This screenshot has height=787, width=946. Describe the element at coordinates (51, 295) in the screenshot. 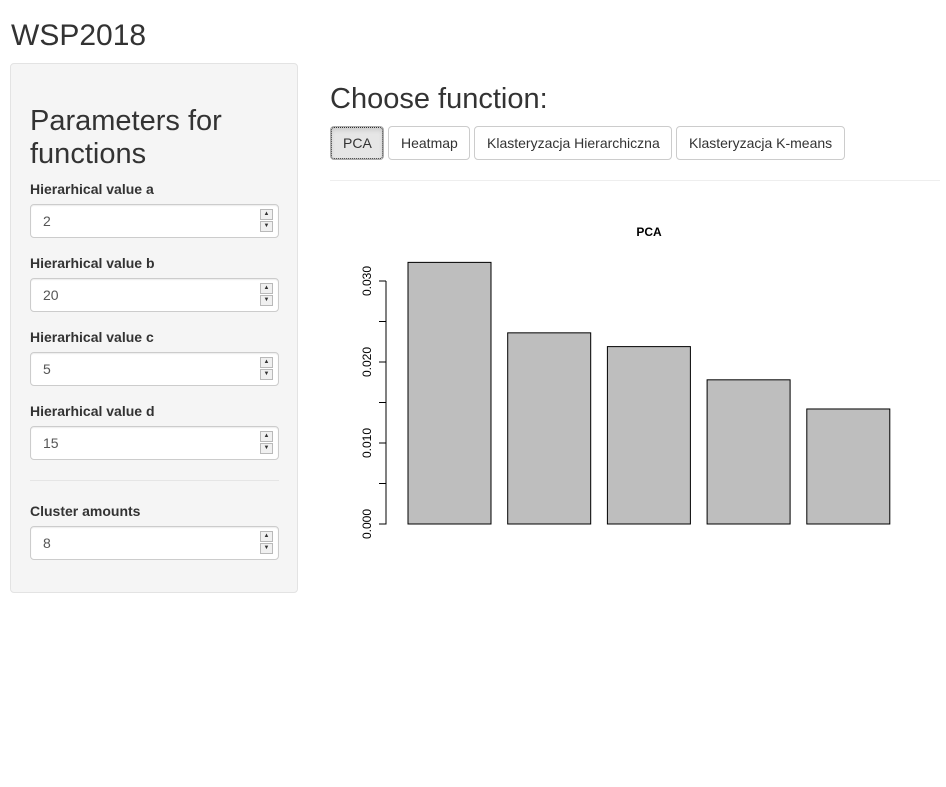

I see `hierarchical-b-value: 20` at that location.